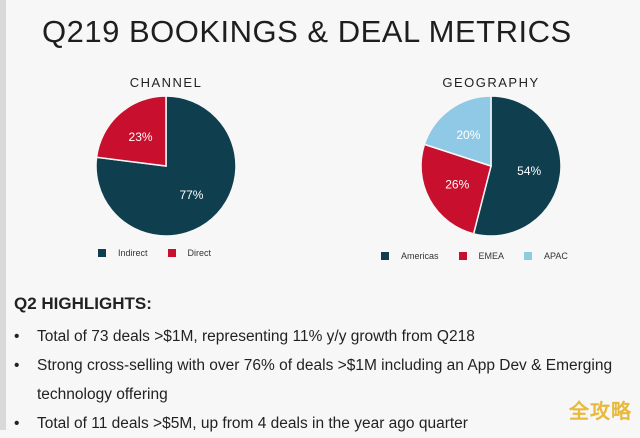 This screenshot has height=438, width=640. Describe the element at coordinates (166, 82) in the screenshot. I see `channel-chart-title: CHANNEL` at that location.